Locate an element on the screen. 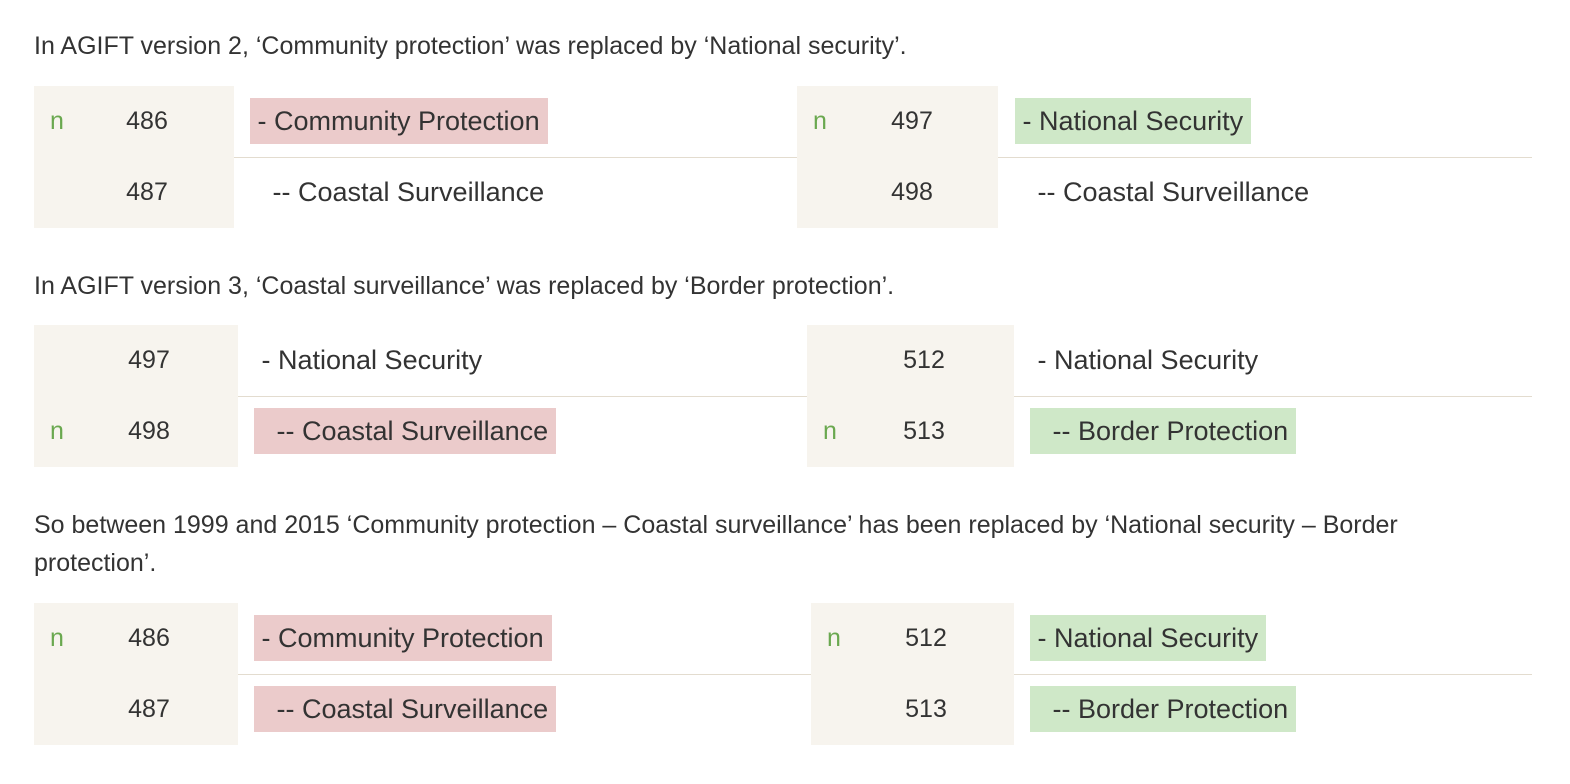  diff-line: 497 - National Security is located at coordinates (420, 360).